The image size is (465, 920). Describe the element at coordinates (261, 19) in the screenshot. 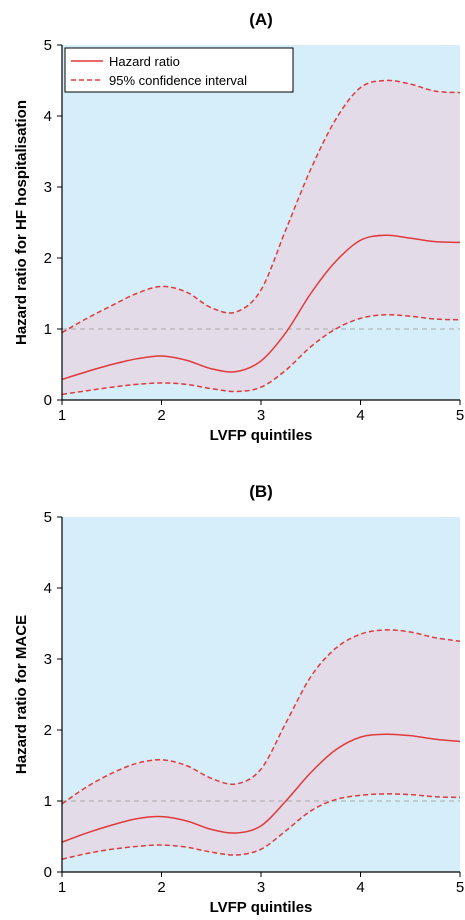

I see `chart-title: (A)` at that location.